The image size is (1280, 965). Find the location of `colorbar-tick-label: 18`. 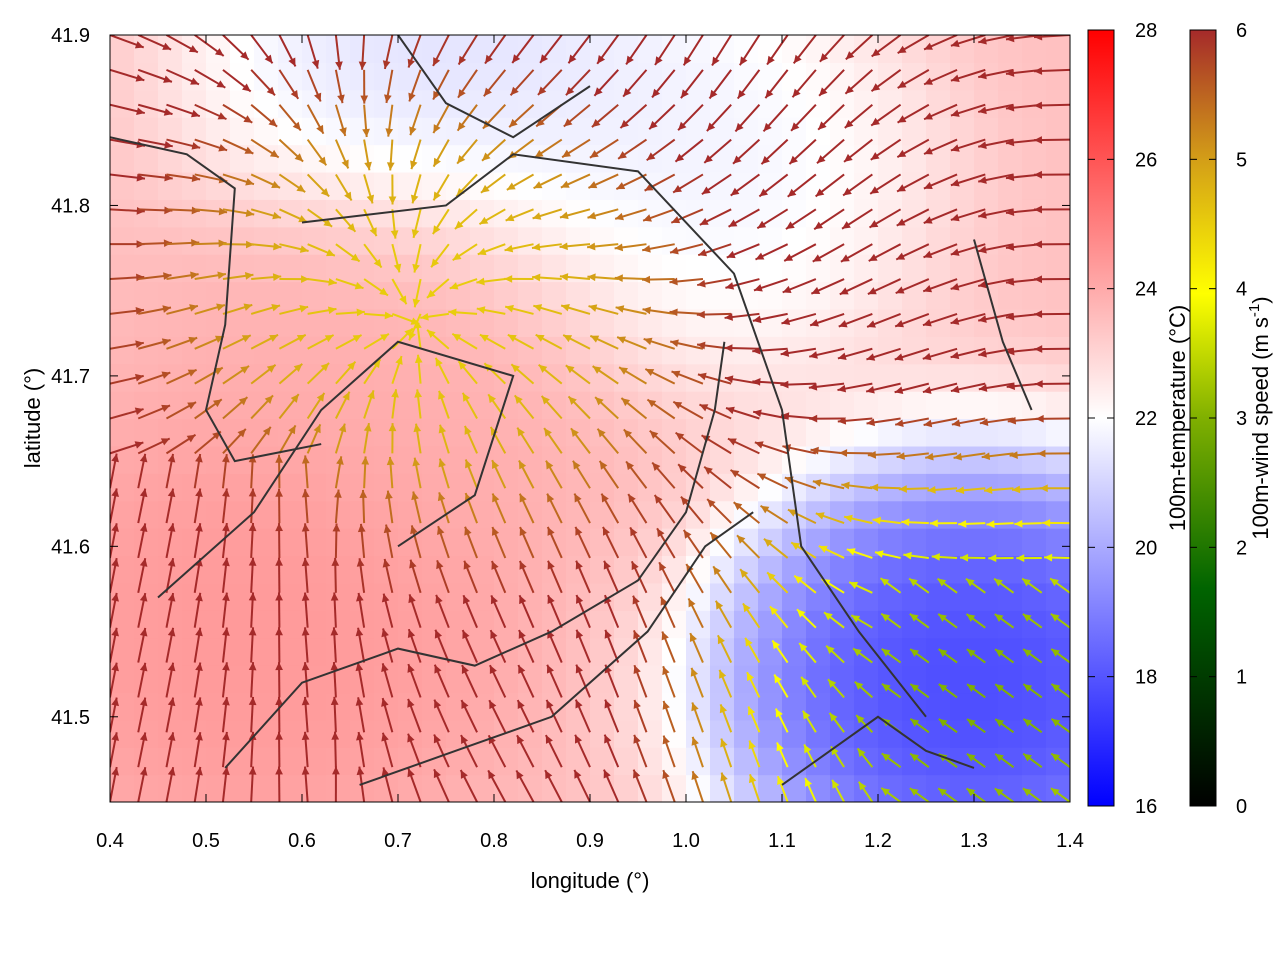

colorbar-tick-label: 18 is located at coordinates (1146, 678).